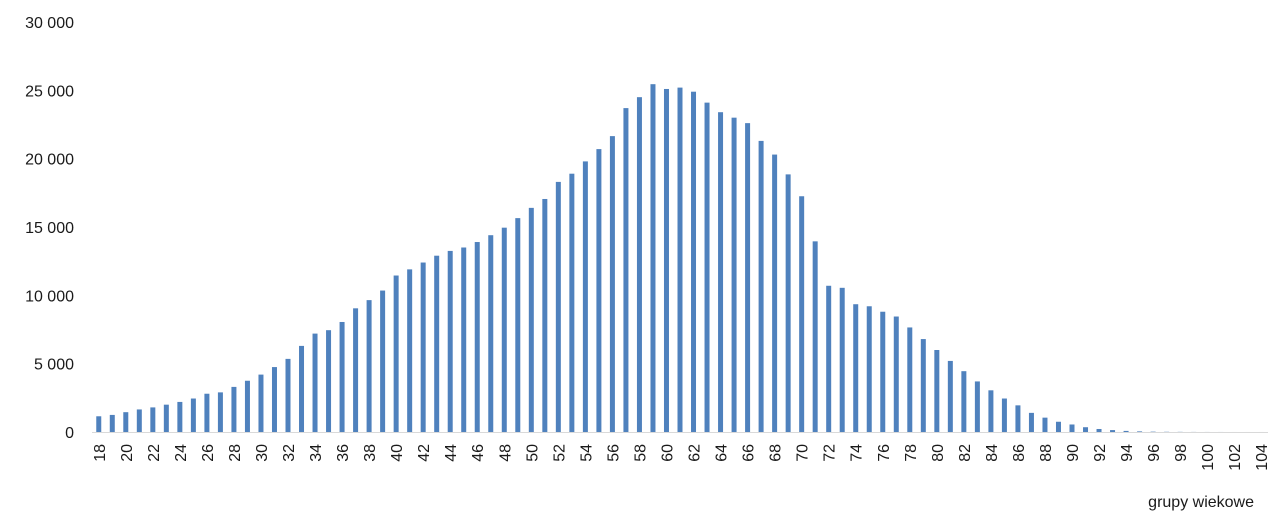  What do you see at coordinates (532, 453) in the screenshot?
I see `x-tick-label: 50` at bounding box center [532, 453].